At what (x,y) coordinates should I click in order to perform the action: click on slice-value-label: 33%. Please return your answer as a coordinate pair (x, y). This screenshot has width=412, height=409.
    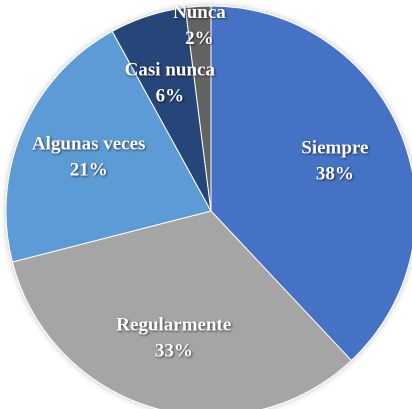
    Looking at the image, I should click on (174, 350).